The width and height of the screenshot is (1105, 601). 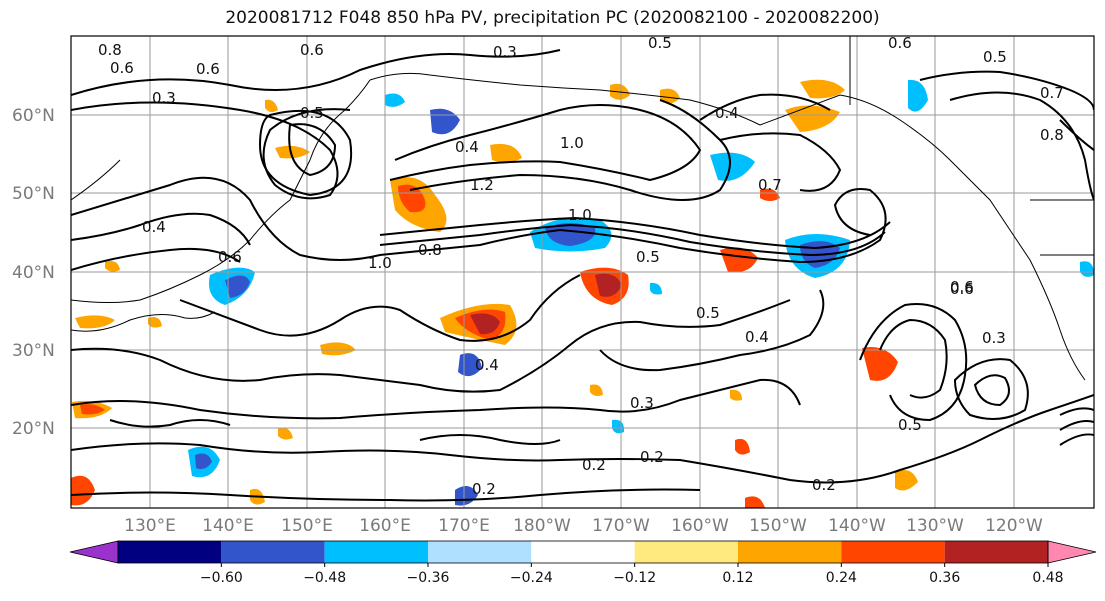 I want to click on svg-text: 120°W, so click(x=1014, y=526).